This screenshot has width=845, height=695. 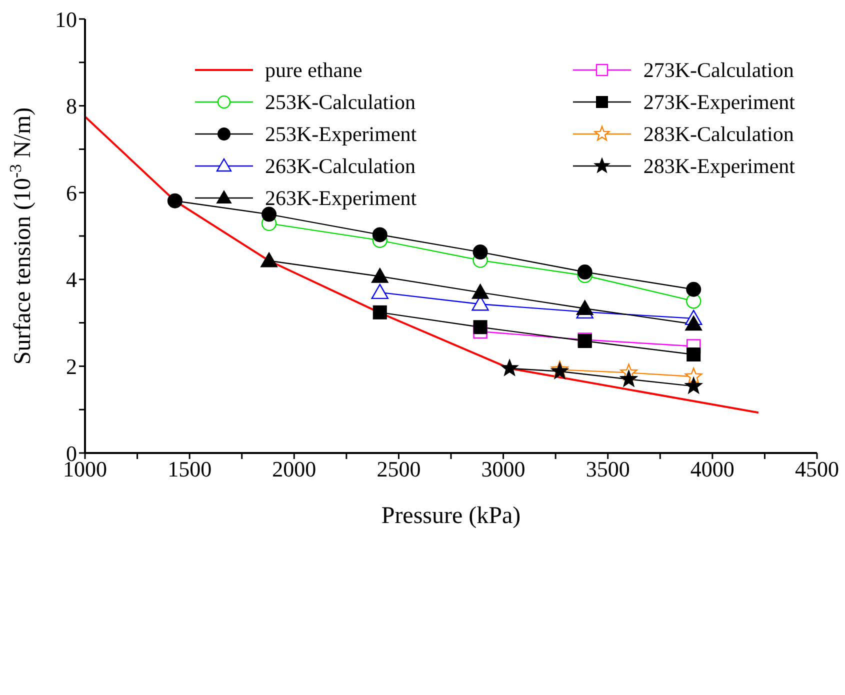 What do you see at coordinates (341, 198) in the screenshot?
I see `legend-label: 263K-Experiment` at bounding box center [341, 198].